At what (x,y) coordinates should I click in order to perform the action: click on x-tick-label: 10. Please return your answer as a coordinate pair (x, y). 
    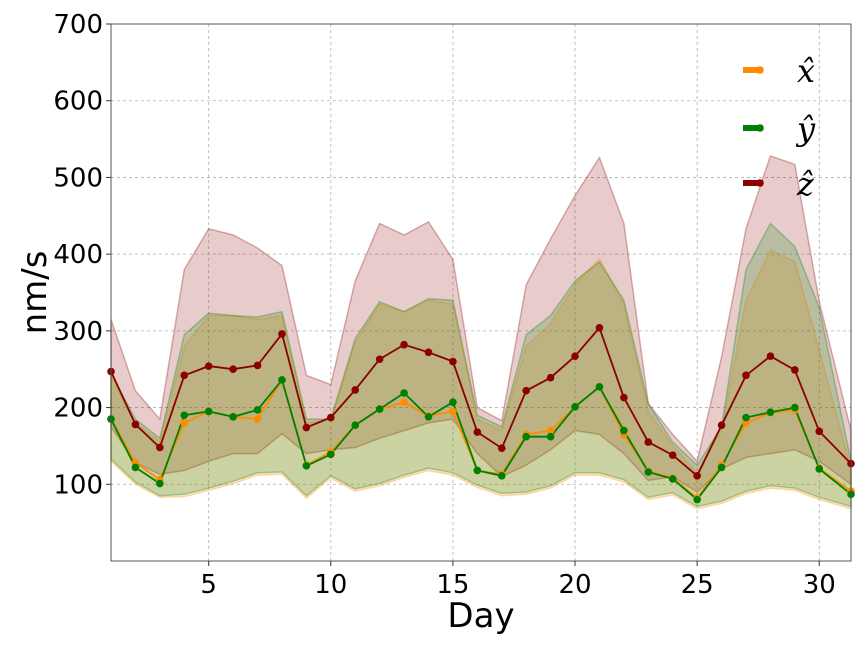
    Looking at the image, I should click on (330, 585).